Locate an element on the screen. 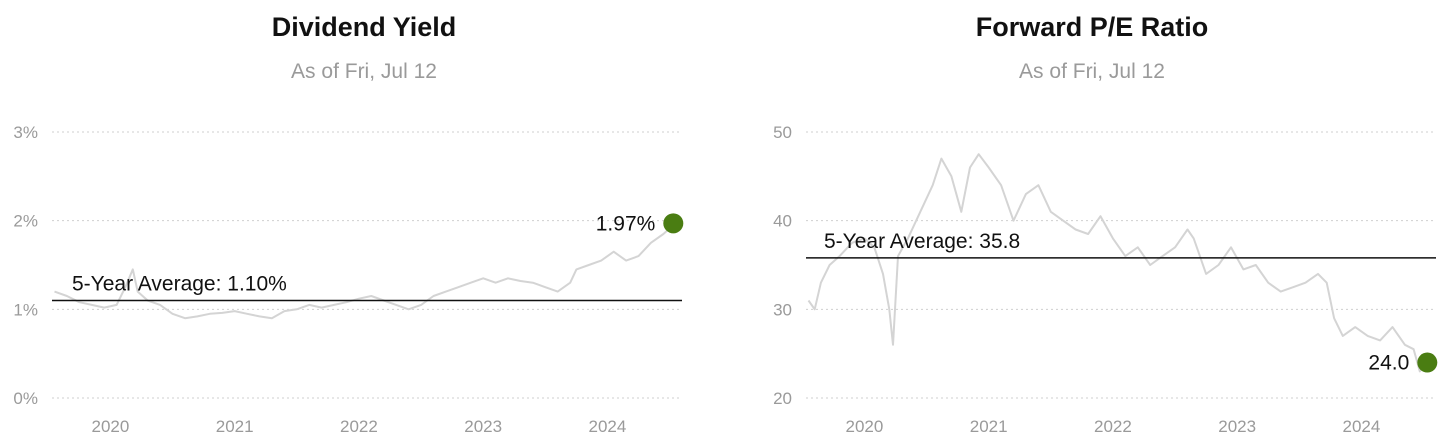  average-label: 5-Year Average: 35.8 is located at coordinates (922, 241).